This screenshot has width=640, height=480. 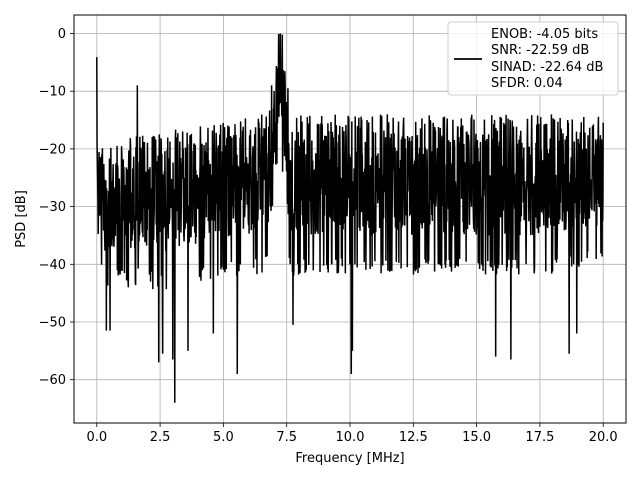 I want to click on legend-sinad: SINAD: -22.64 dB, so click(x=547, y=67).